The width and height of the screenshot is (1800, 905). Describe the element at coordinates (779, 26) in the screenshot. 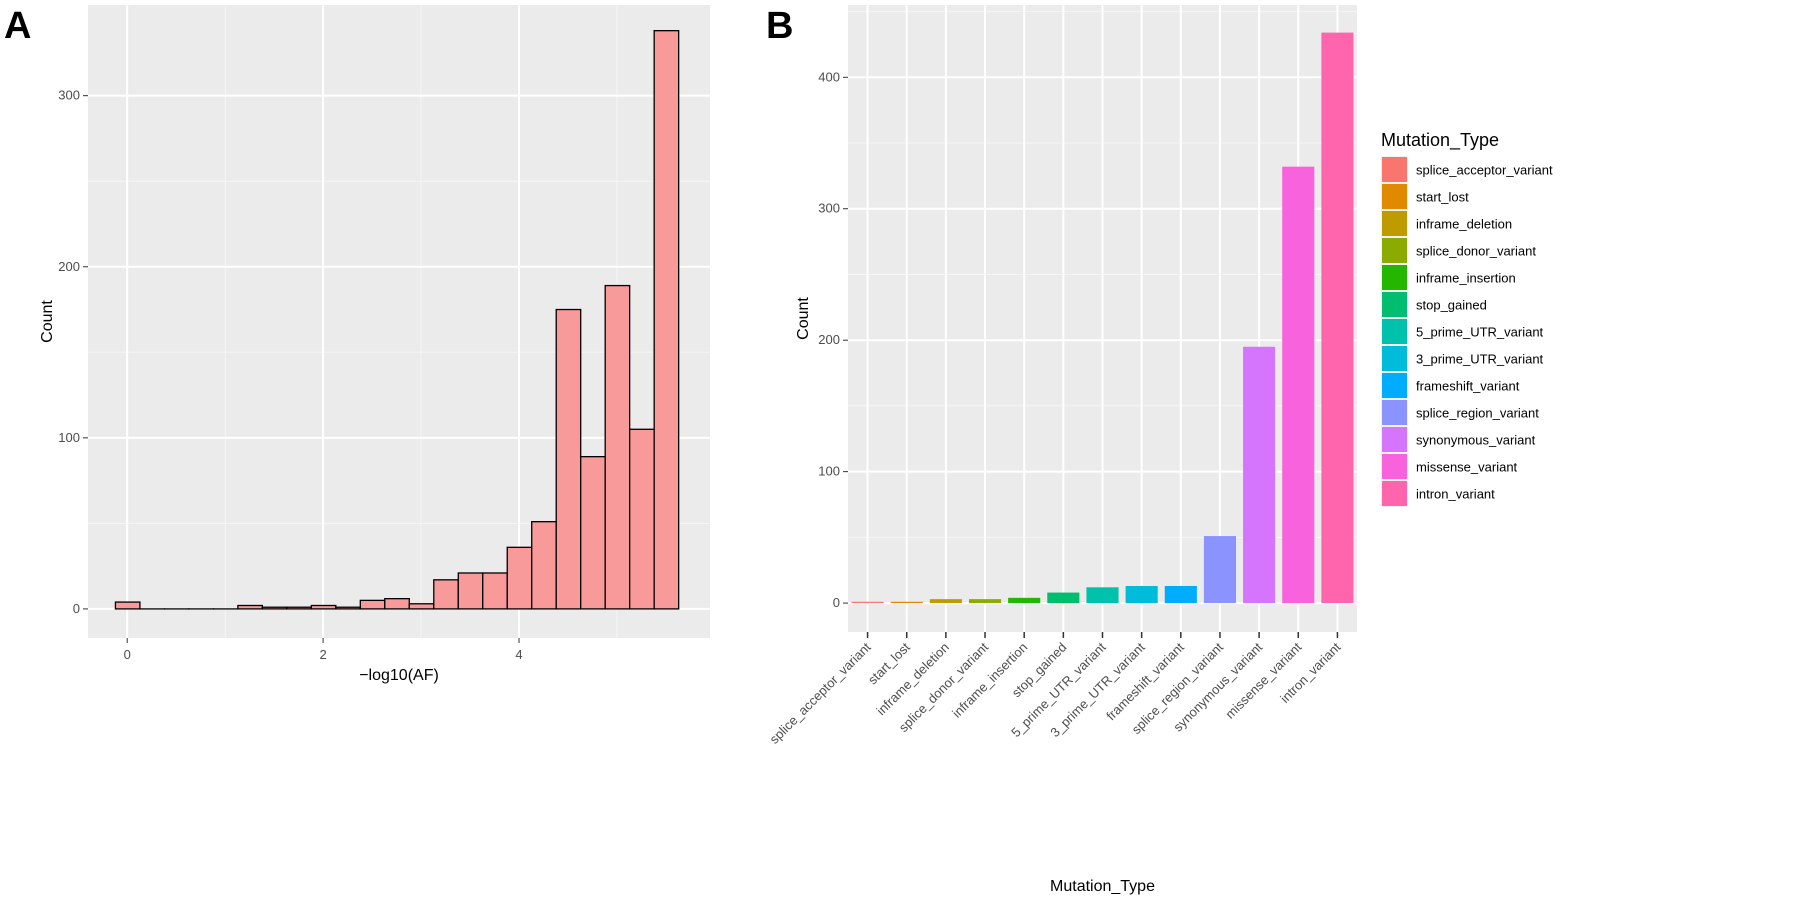

I see `panel-b-label: B` at that location.